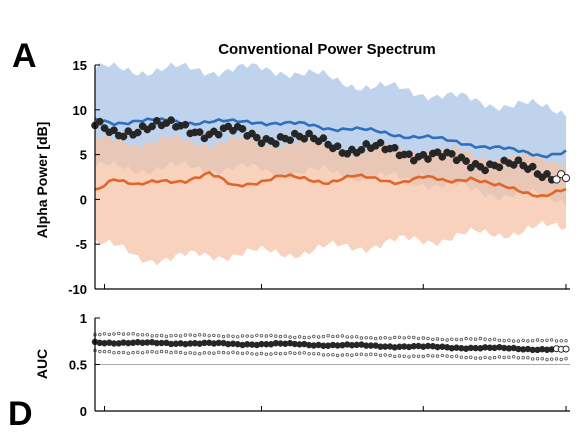 Image resolution: width=579 pixels, height=436 pixels. What do you see at coordinates (330, 346) in the screenshot?
I see `auc-dots` at bounding box center [330, 346].